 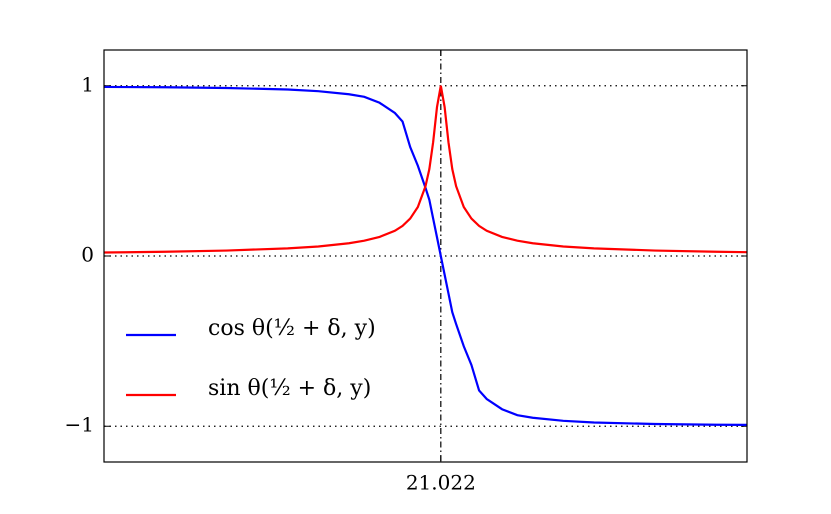 What do you see at coordinates (289, 388) in the screenshot?
I see `legend-label: sin θ(½ + δ, y)` at bounding box center [289, 388].